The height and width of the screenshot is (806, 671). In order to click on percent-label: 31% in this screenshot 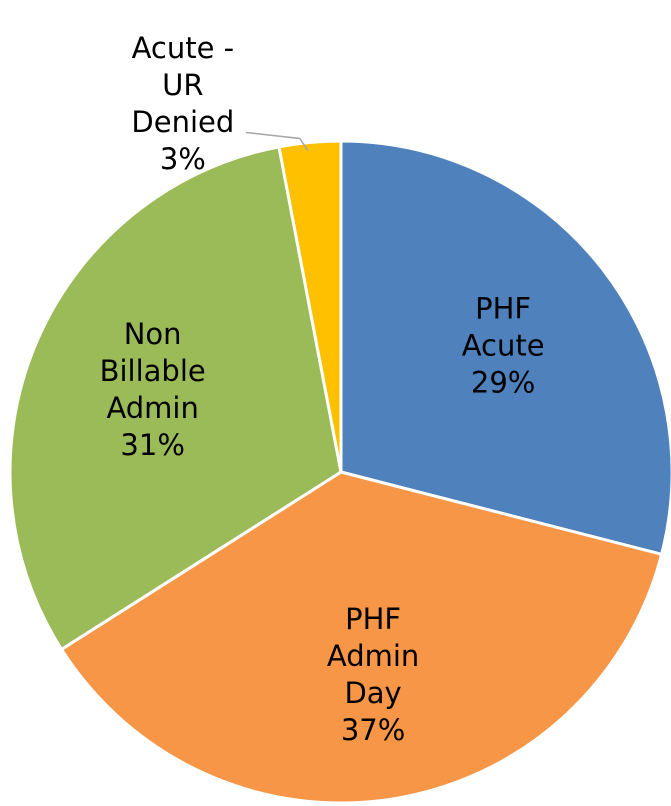, I will do `click(152, 445)`.